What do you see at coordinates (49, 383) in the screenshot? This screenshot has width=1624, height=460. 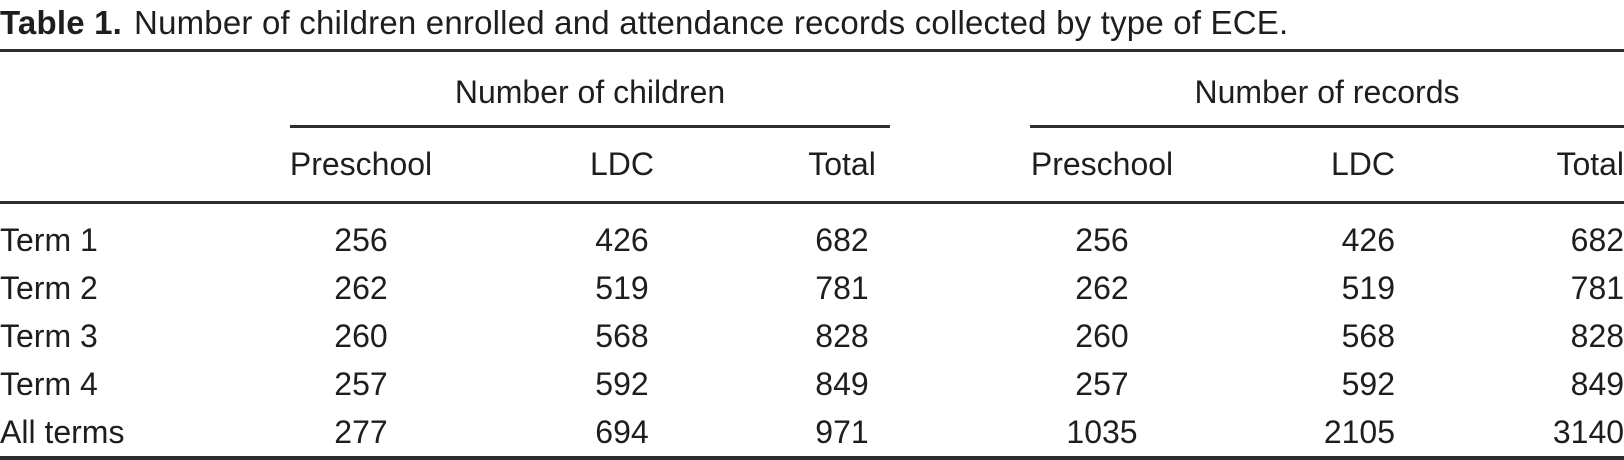 I see `row-label: Term 4` at bounding box center [49, 383].